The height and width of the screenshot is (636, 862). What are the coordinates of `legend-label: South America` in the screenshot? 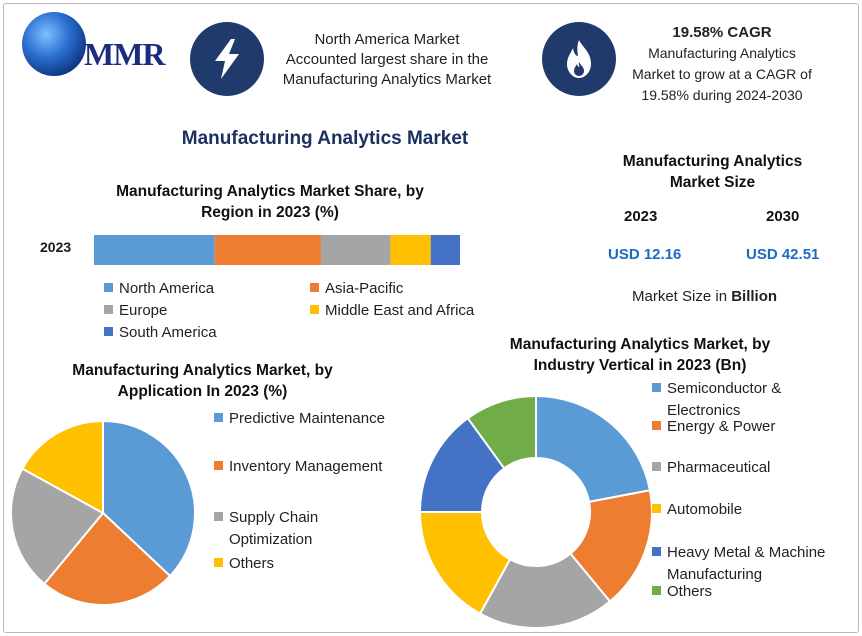 It's located at (168, 332).